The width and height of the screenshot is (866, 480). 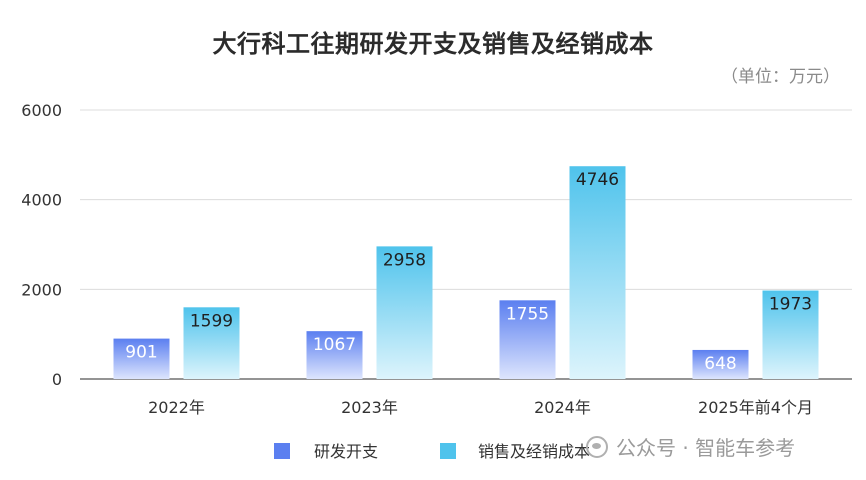 I want to click on data-label: 1067, so click(x=334, y=345).